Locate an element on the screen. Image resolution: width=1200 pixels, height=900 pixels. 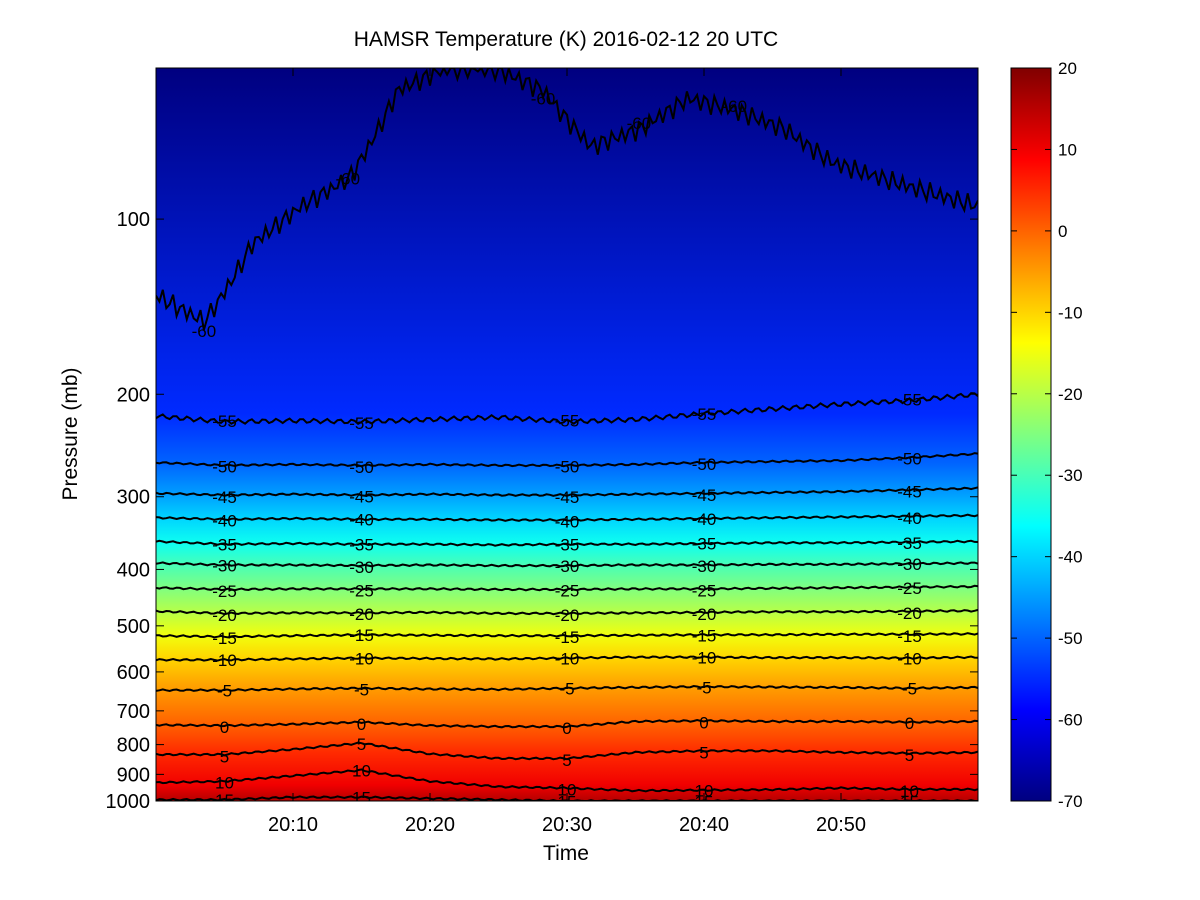
x-tick-label: 20:30 is located at coordinates (567, 825).